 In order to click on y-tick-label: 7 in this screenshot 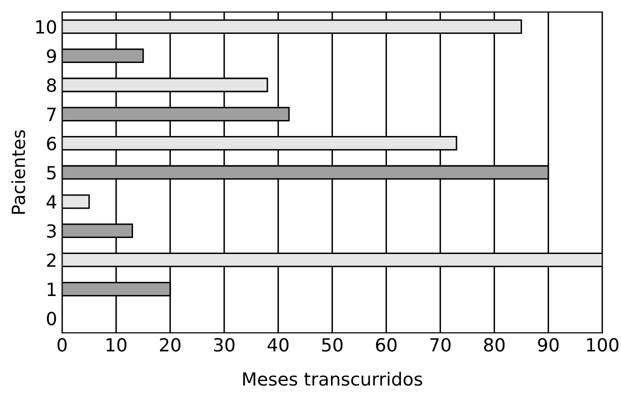, I will do `click(51, 114)`.